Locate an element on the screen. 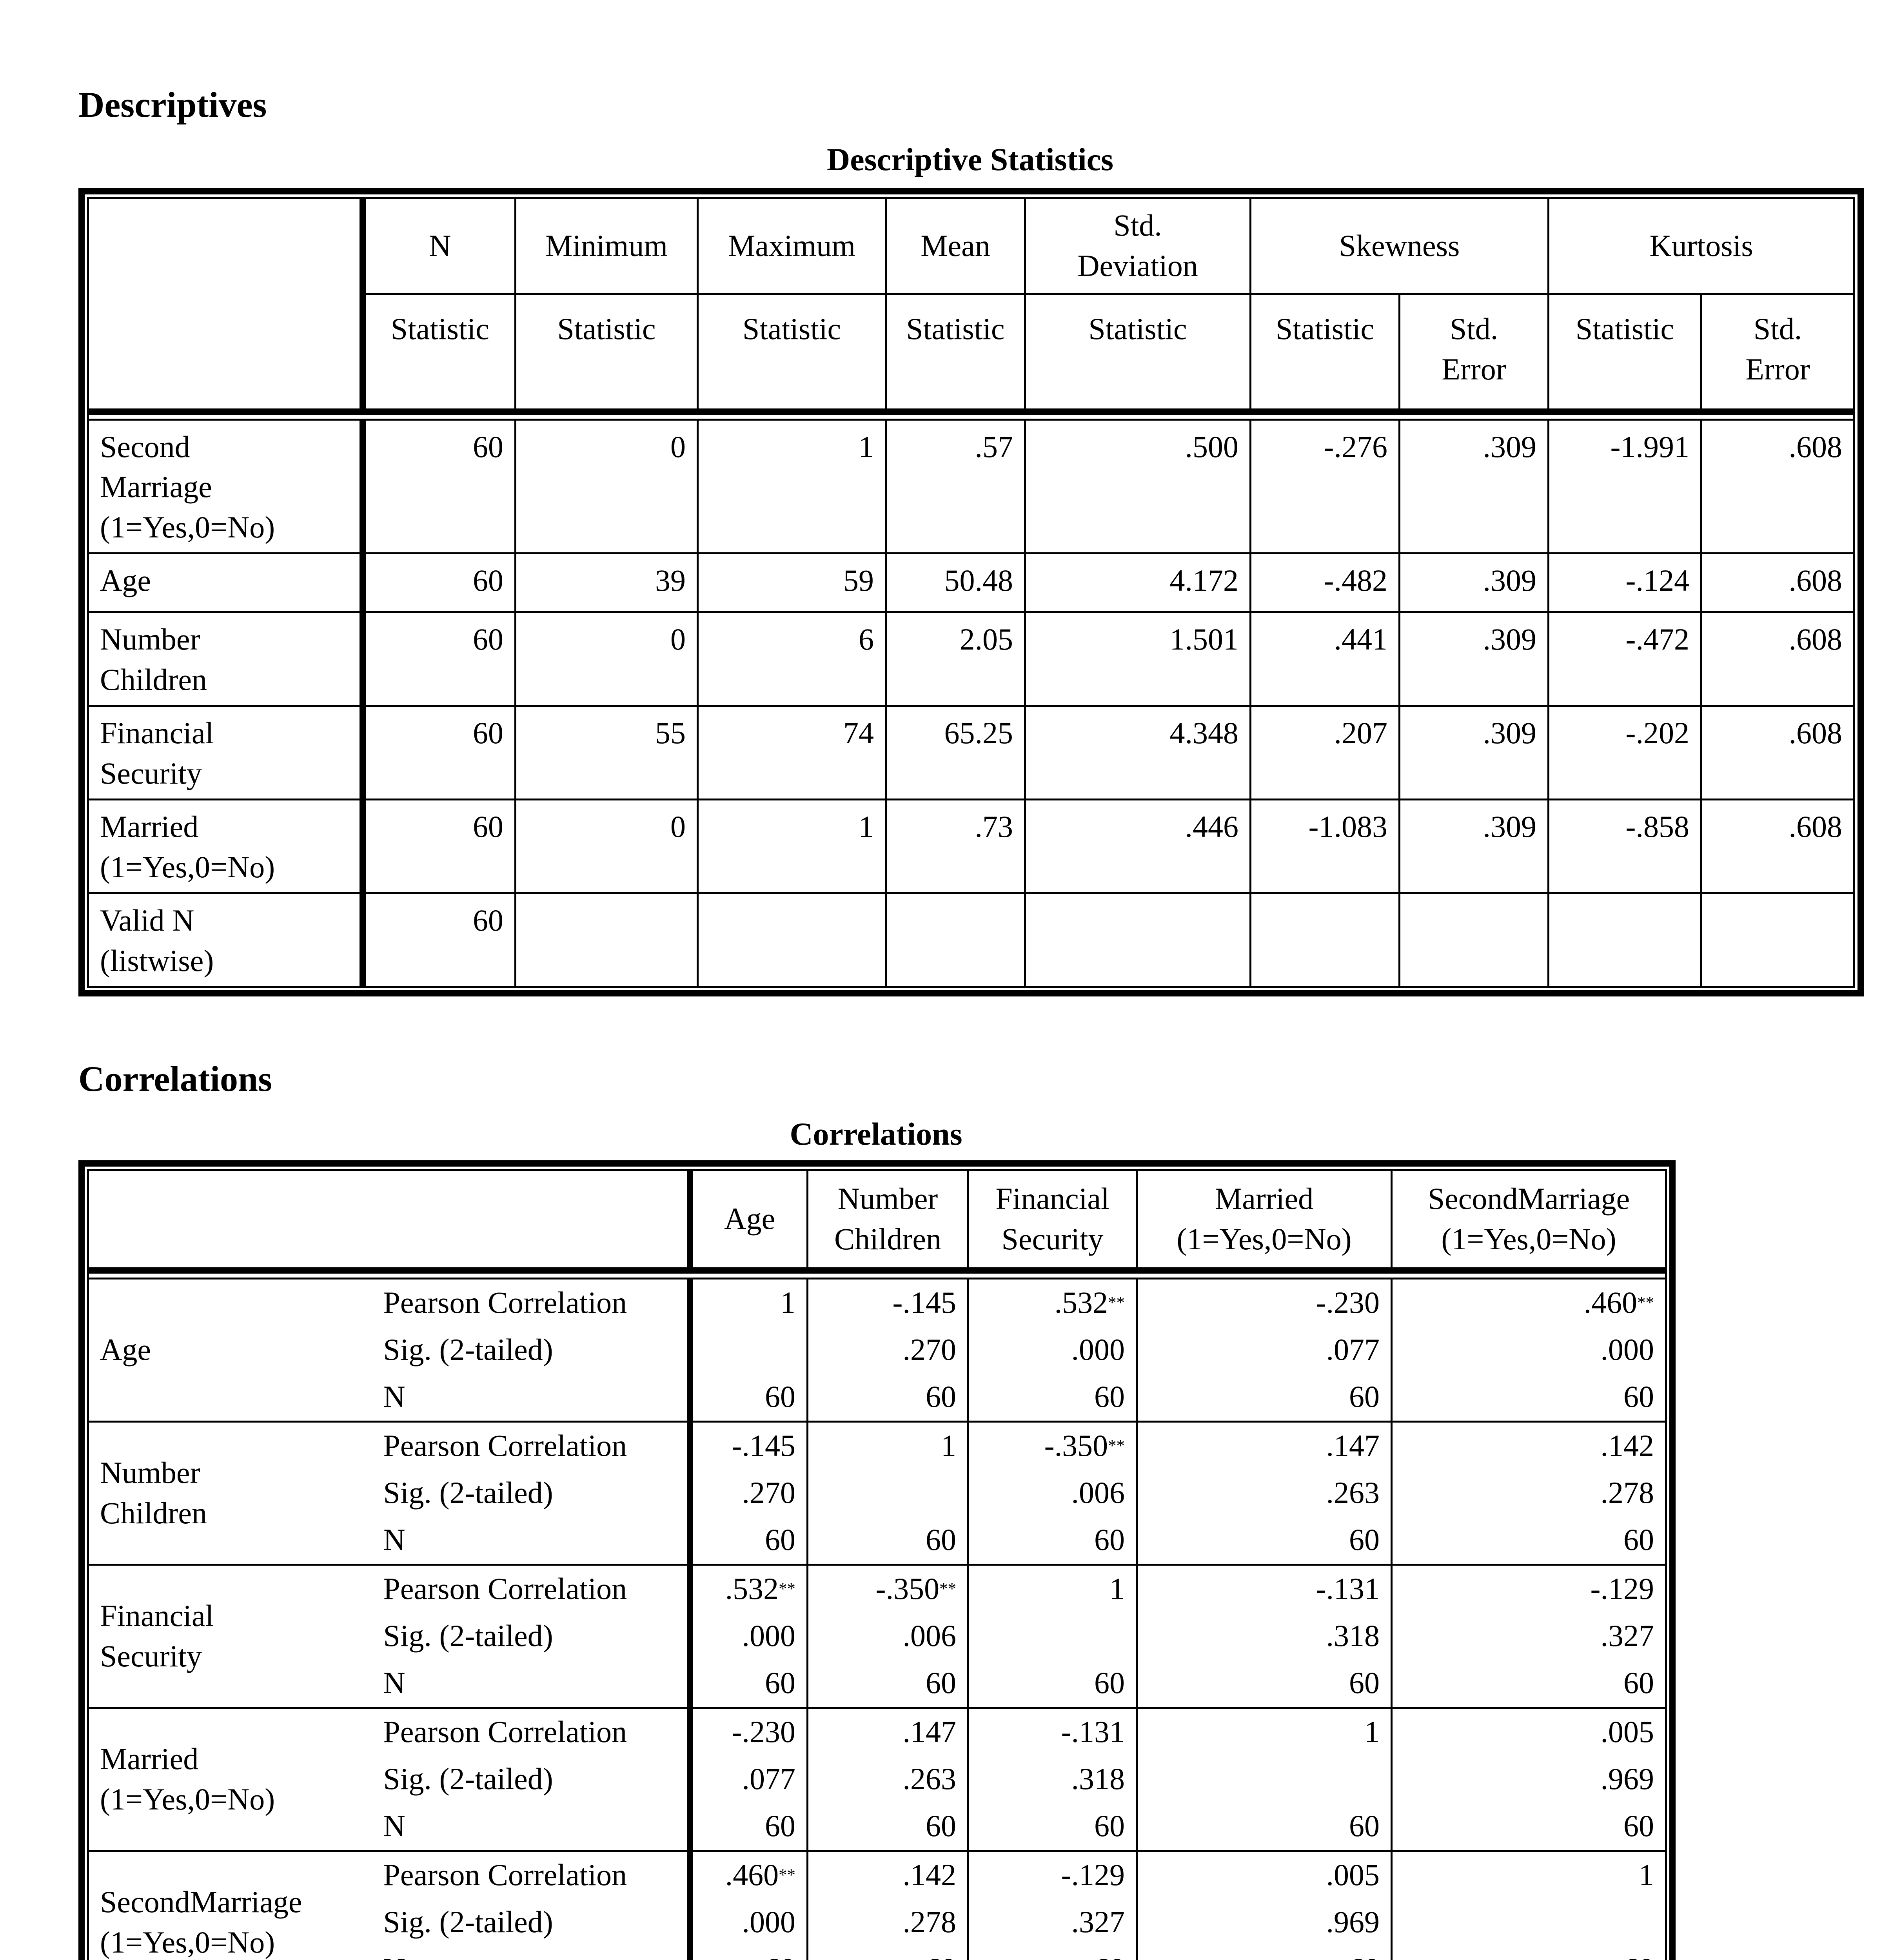 The height and width of the screenshot is (1960, 1892). correlation-cell: .532 ** .000 60 is located at coordinates (1052, 1350).